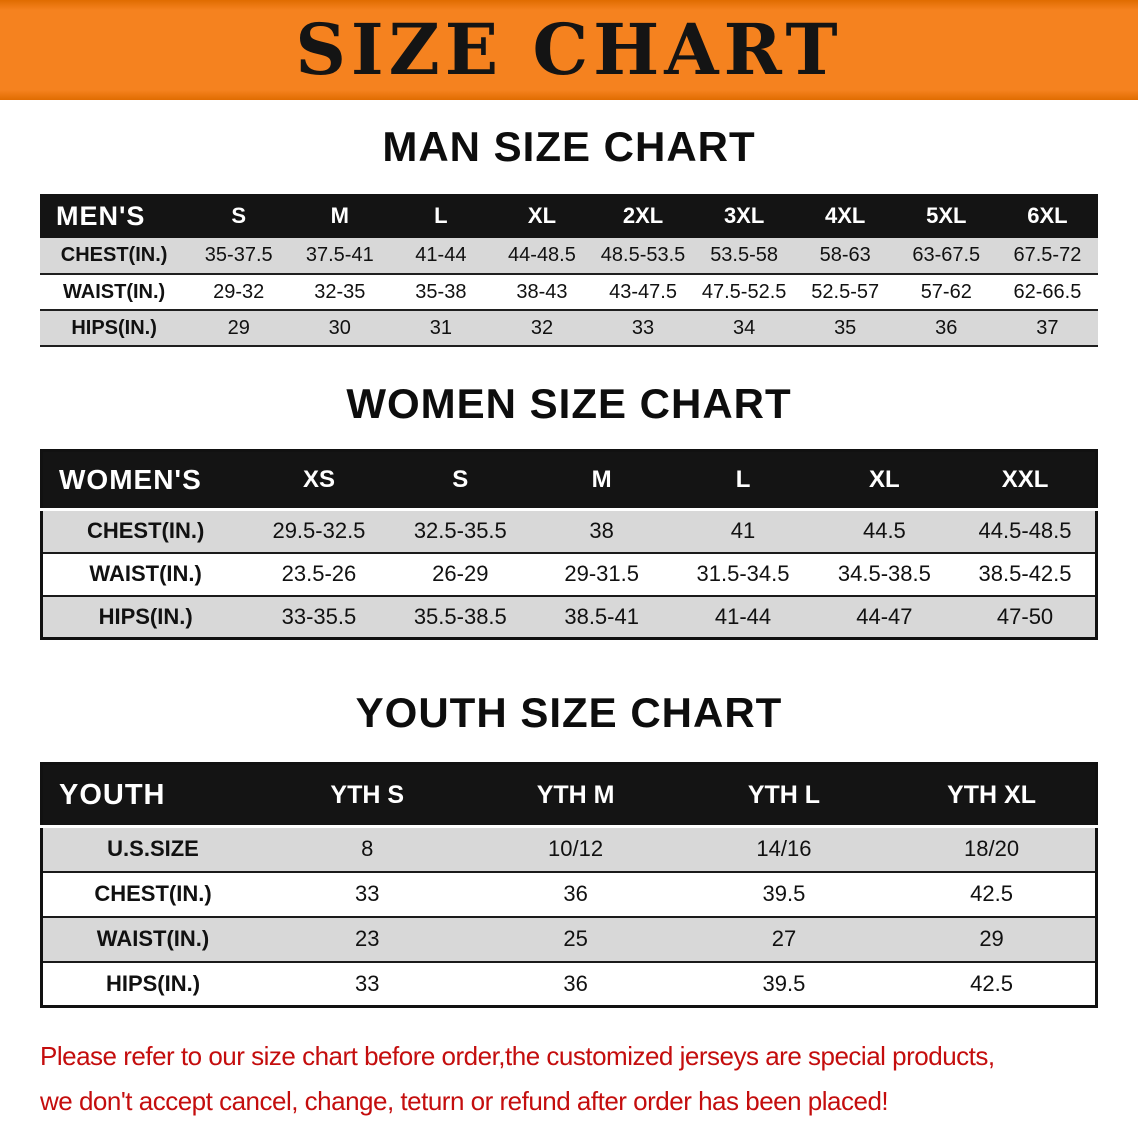  Describe the element at coordinates (992, 795) in the screenshot. I see `youth-column-header: YTH XL` at that location.